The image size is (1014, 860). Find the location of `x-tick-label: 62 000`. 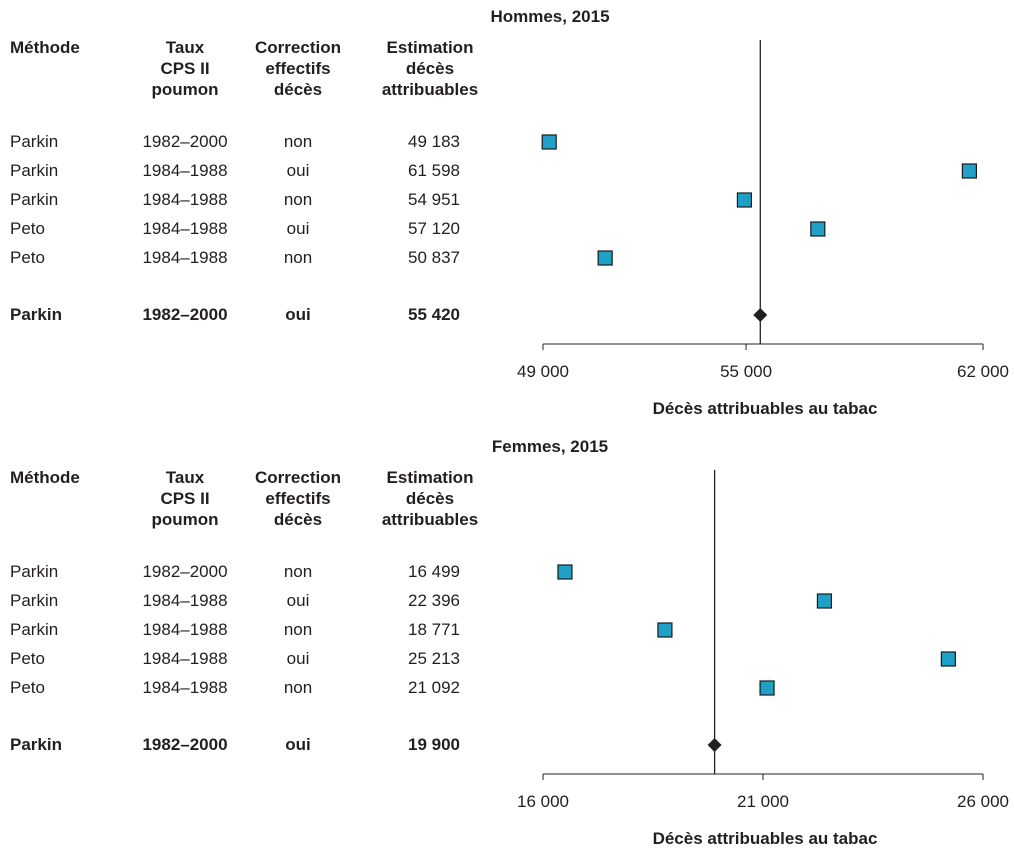

x-tick-label: 62 000 is located at coordinates (983, 371).